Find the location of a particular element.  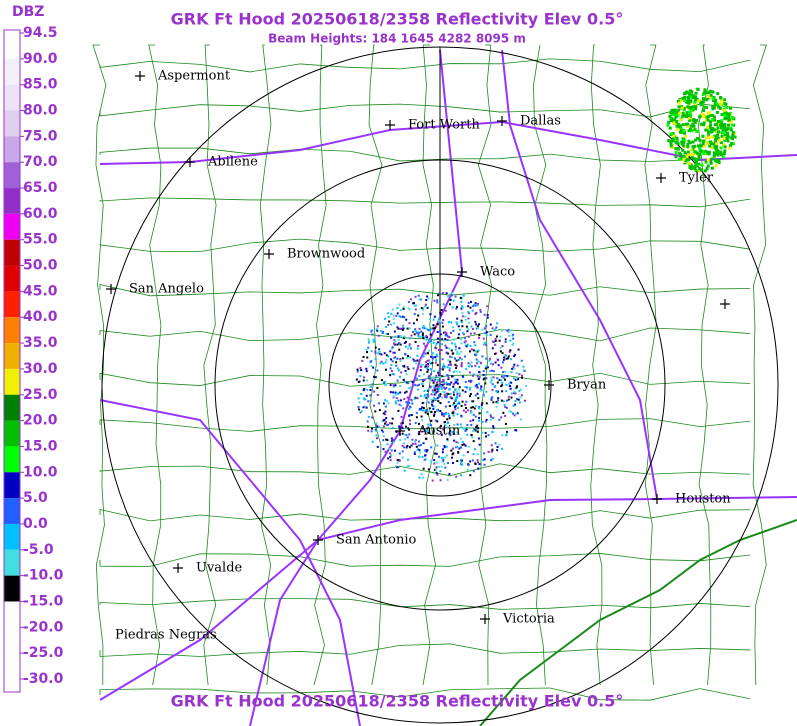

legend-label: 40.0 is located at coordinates (40, 317).